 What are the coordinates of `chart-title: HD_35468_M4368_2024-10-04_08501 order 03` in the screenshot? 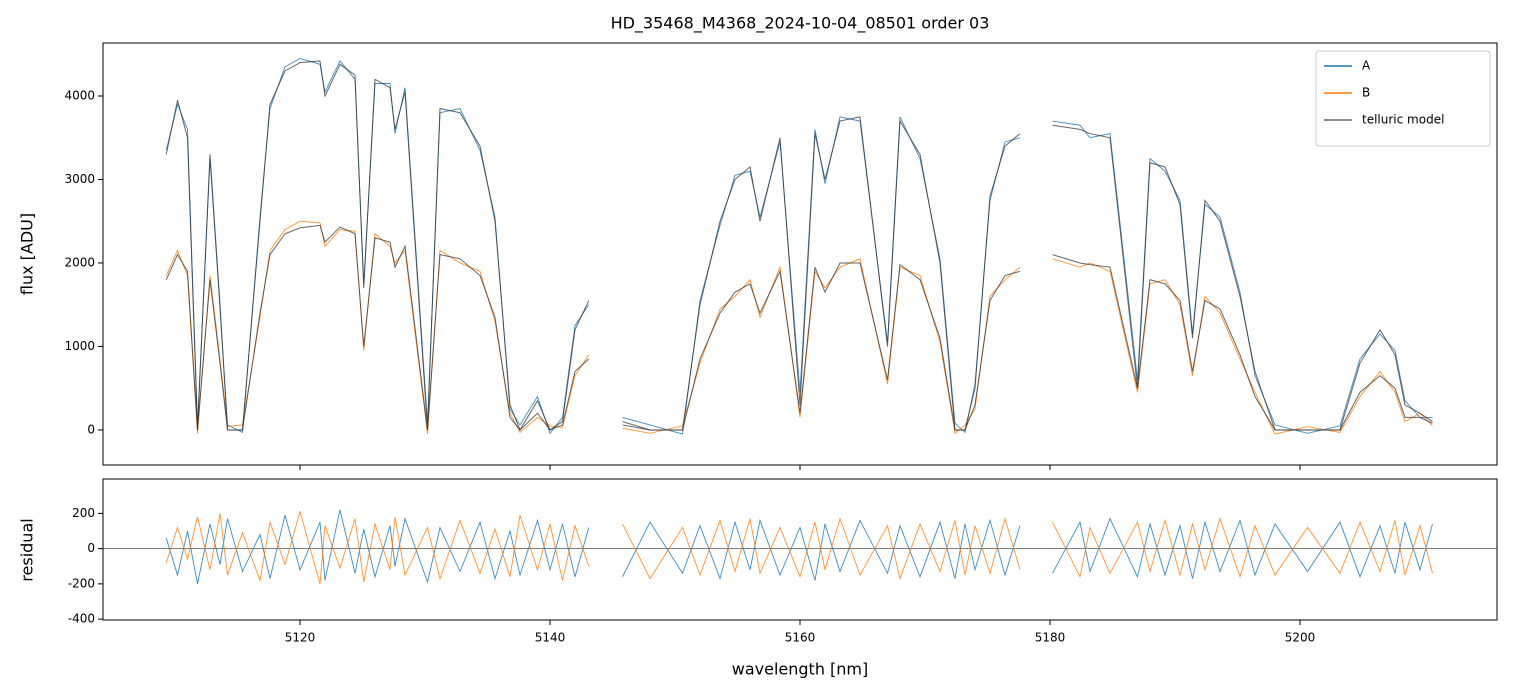 It's located at (800, 24).